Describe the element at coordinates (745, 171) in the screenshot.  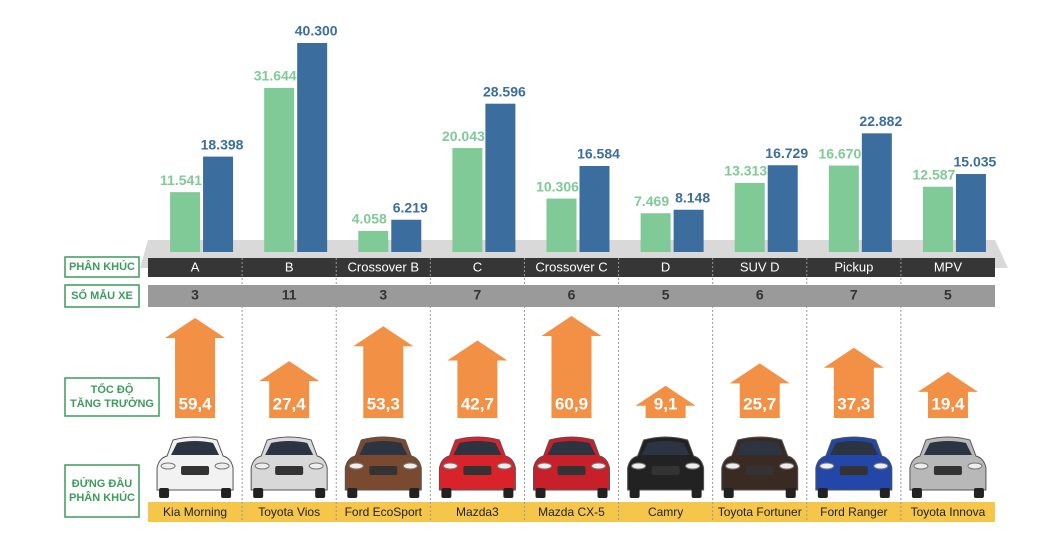
I see `value-label: 13.313` at that location.